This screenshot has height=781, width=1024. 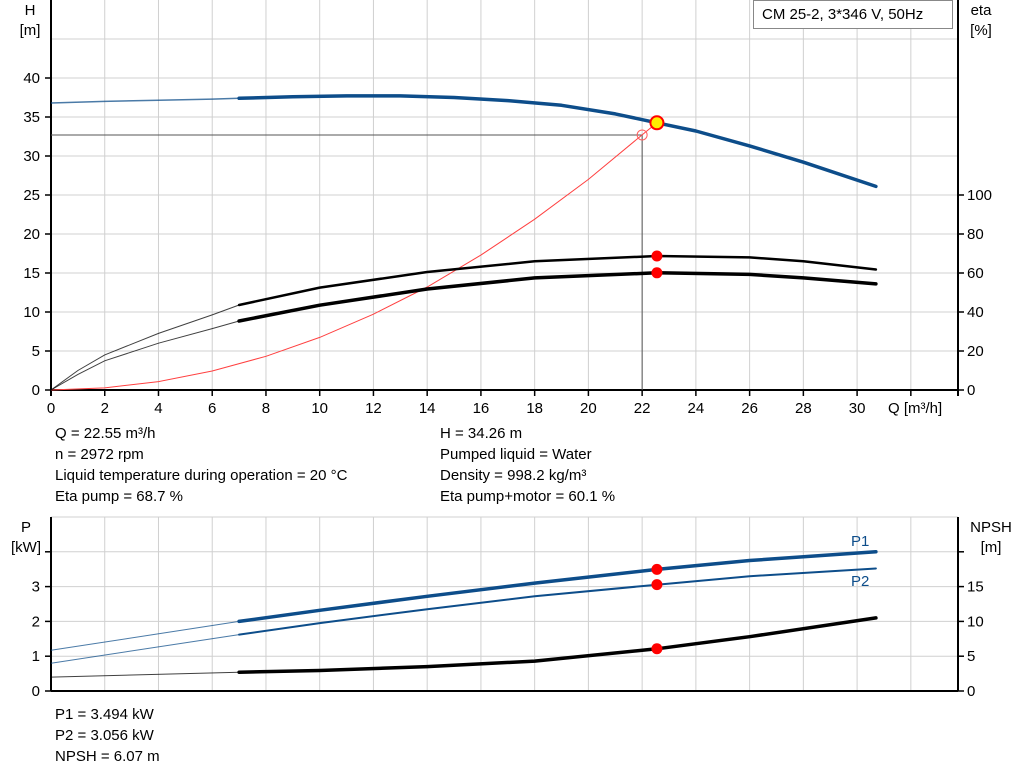 What do you see at coordinates (657, 585) in the screenshot?
I see `p2-marker` at bounding box center [657, 585].